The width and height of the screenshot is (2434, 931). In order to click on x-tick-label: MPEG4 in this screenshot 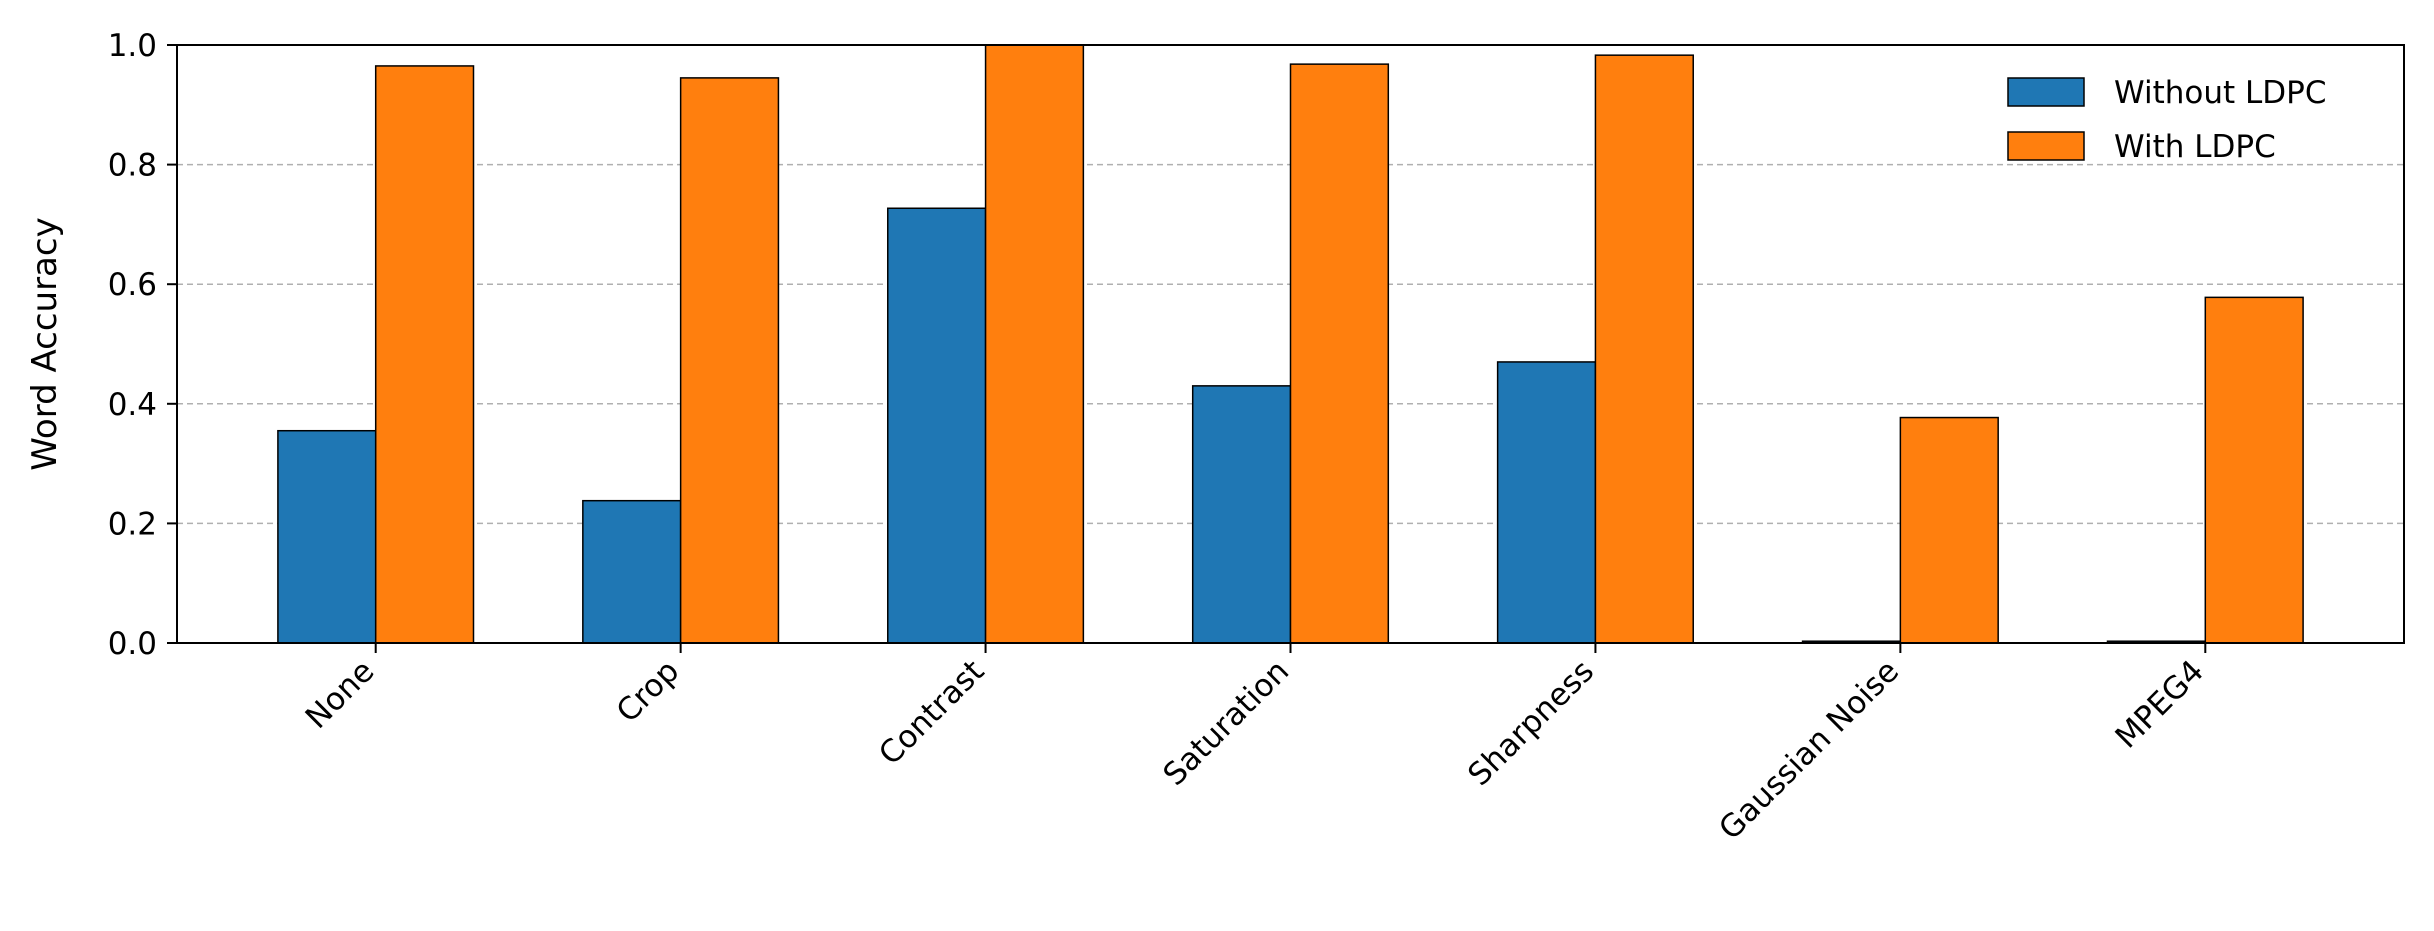, I will do `click(2160, 704)`.